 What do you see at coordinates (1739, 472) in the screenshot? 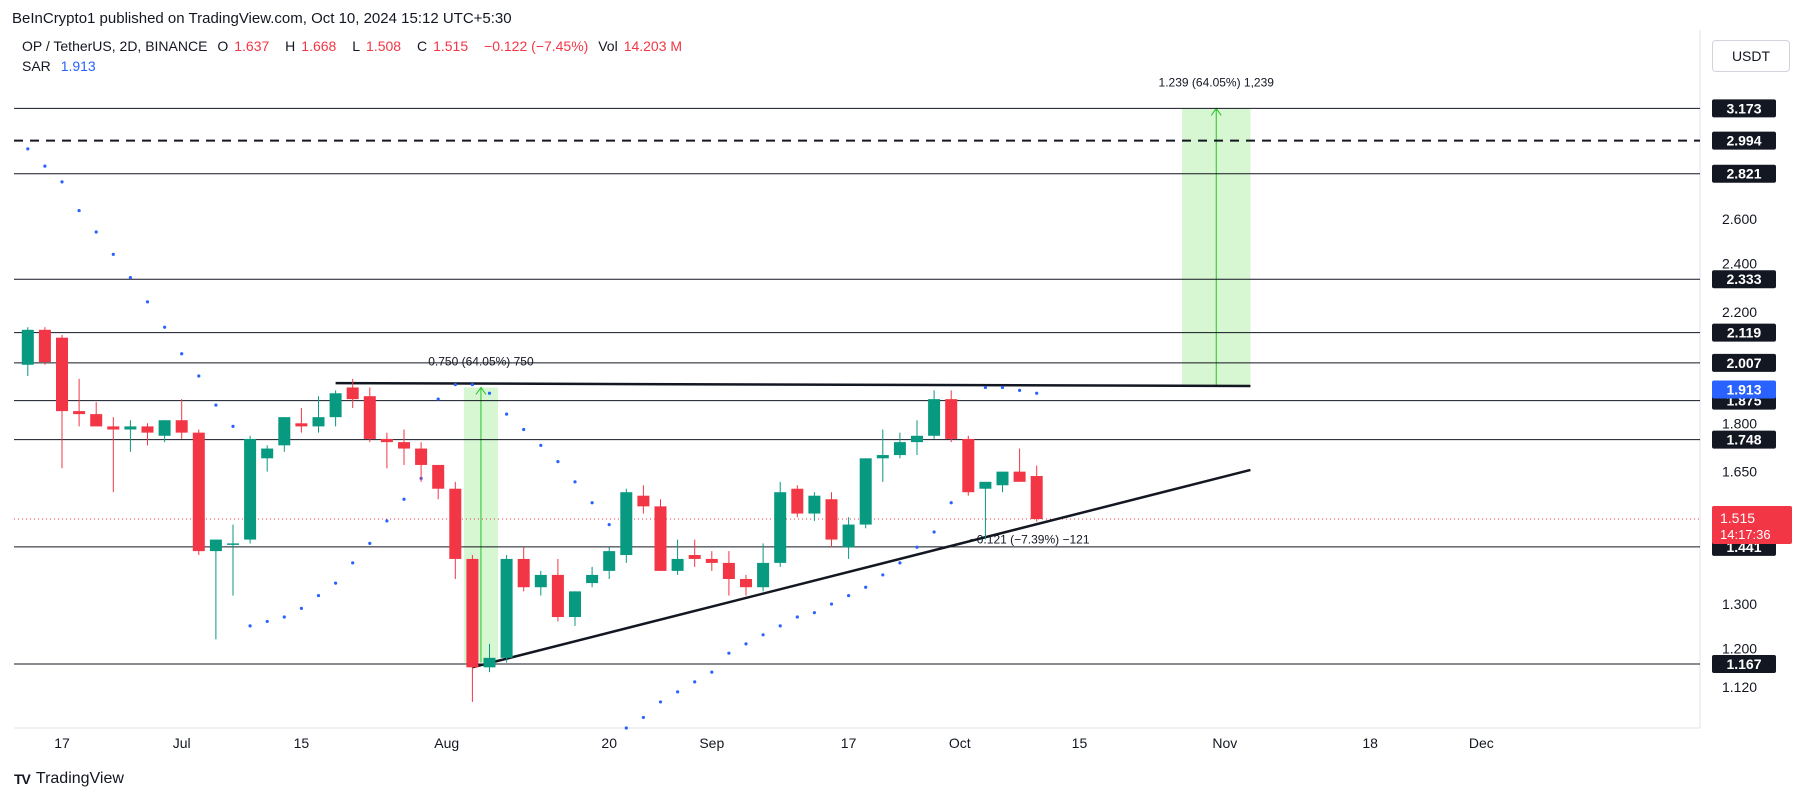
I see `y-tick-label: 1.650` at bounding box center [1739, 472].